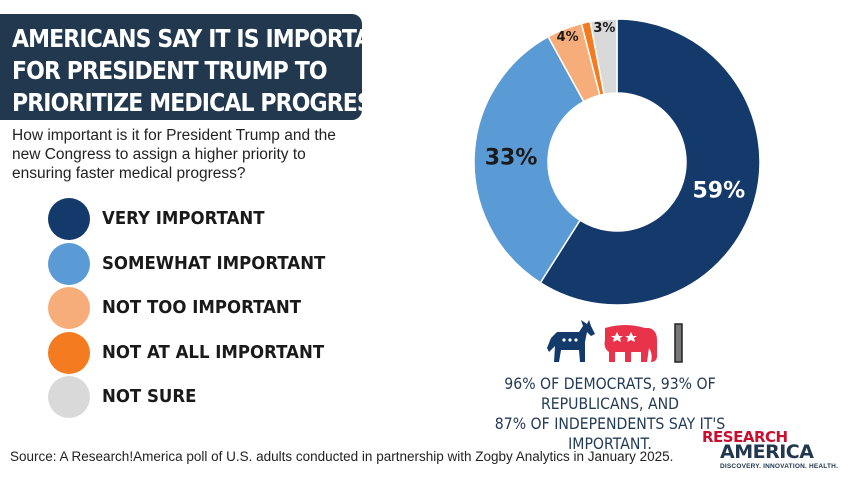 The image size is (857, 482). What do you see at coordinates (779, 466) in the screenshot?
I see `logo-tagline: DISCOVERY. INNOVATION. HEALTH.` at bounding box center [779, 466].